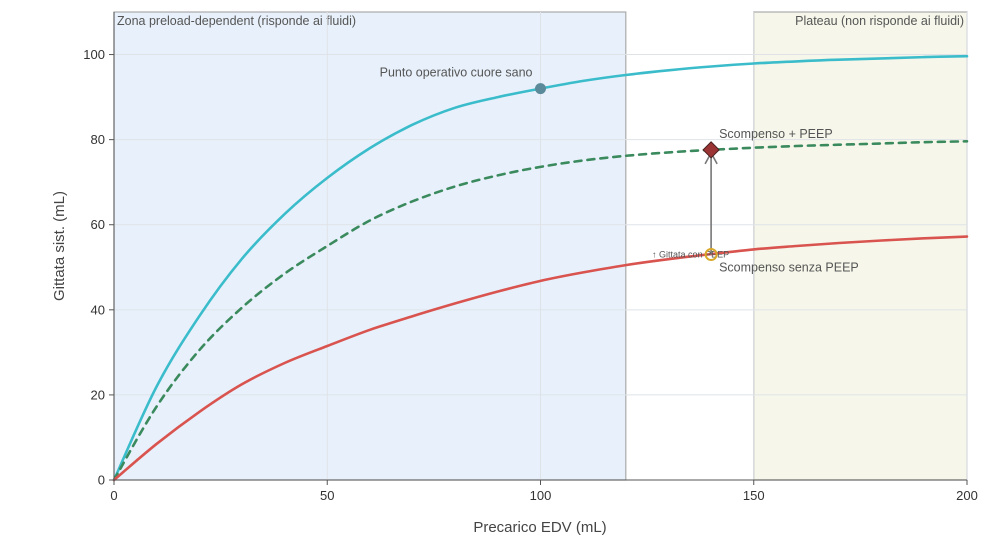 This screenshot has width=985, height=549. Describe the element at coordinates (967, 495) in the screenshot. I see `x-tick-label: 200` at that location.